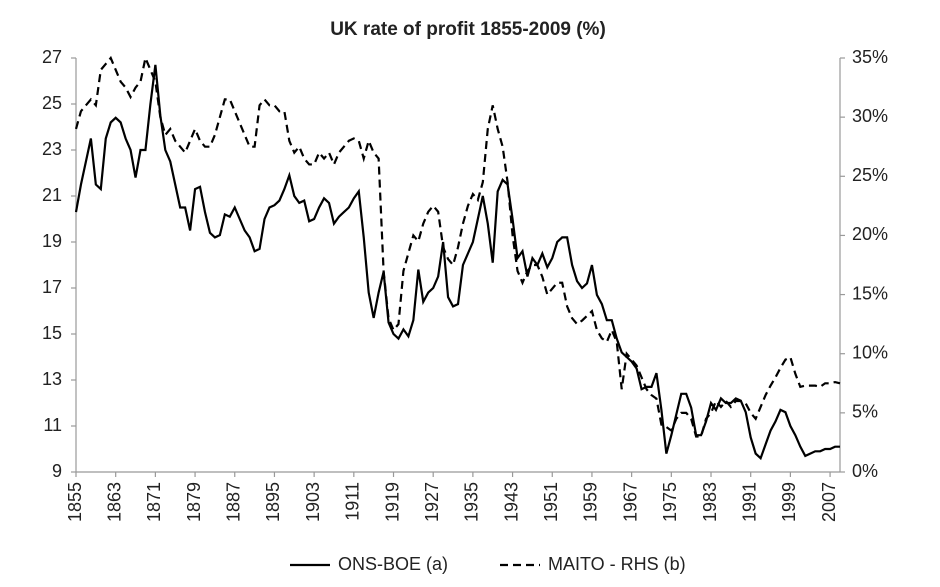  Describe the element at coordinates (57, 471) in the screenshot. I see `y-tick-label: 9` at that location.